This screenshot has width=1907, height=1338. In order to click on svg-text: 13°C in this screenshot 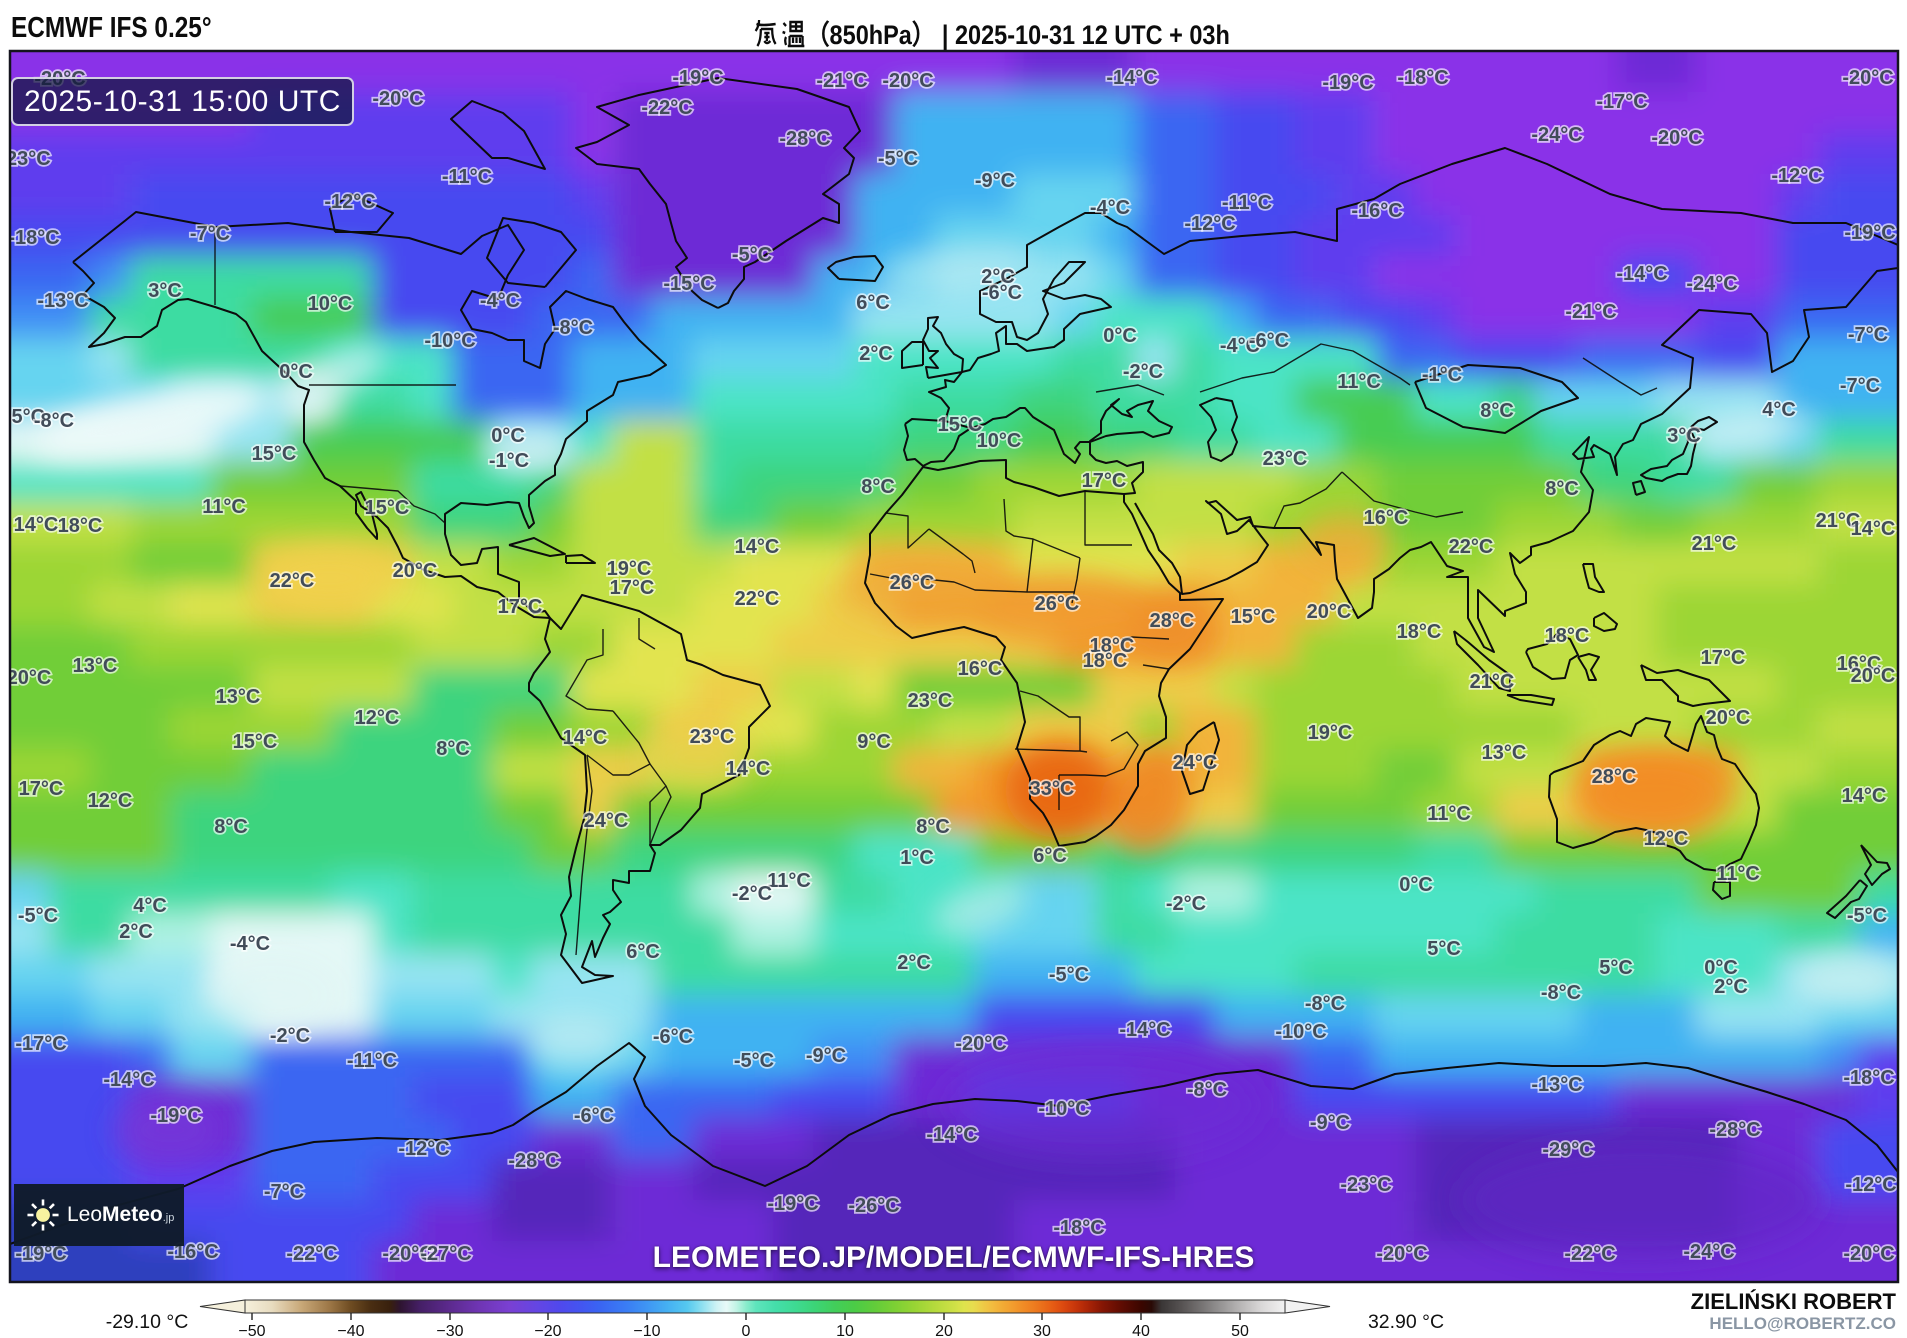, I will do `click(238, 697)`.